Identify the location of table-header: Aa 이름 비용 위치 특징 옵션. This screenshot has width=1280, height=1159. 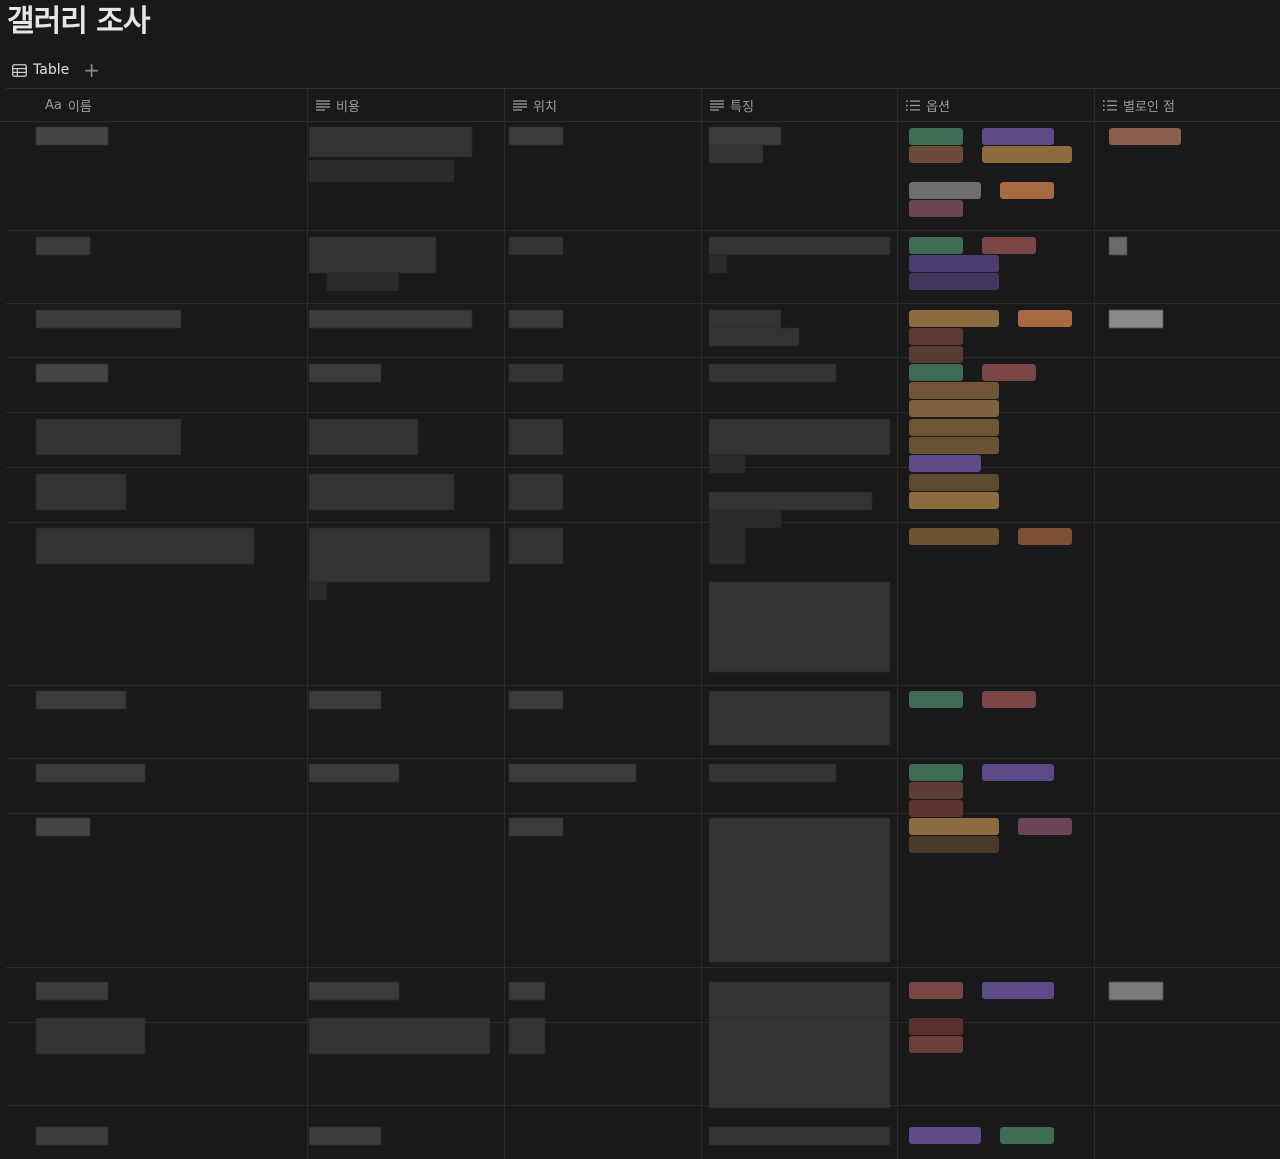
(640, 105).